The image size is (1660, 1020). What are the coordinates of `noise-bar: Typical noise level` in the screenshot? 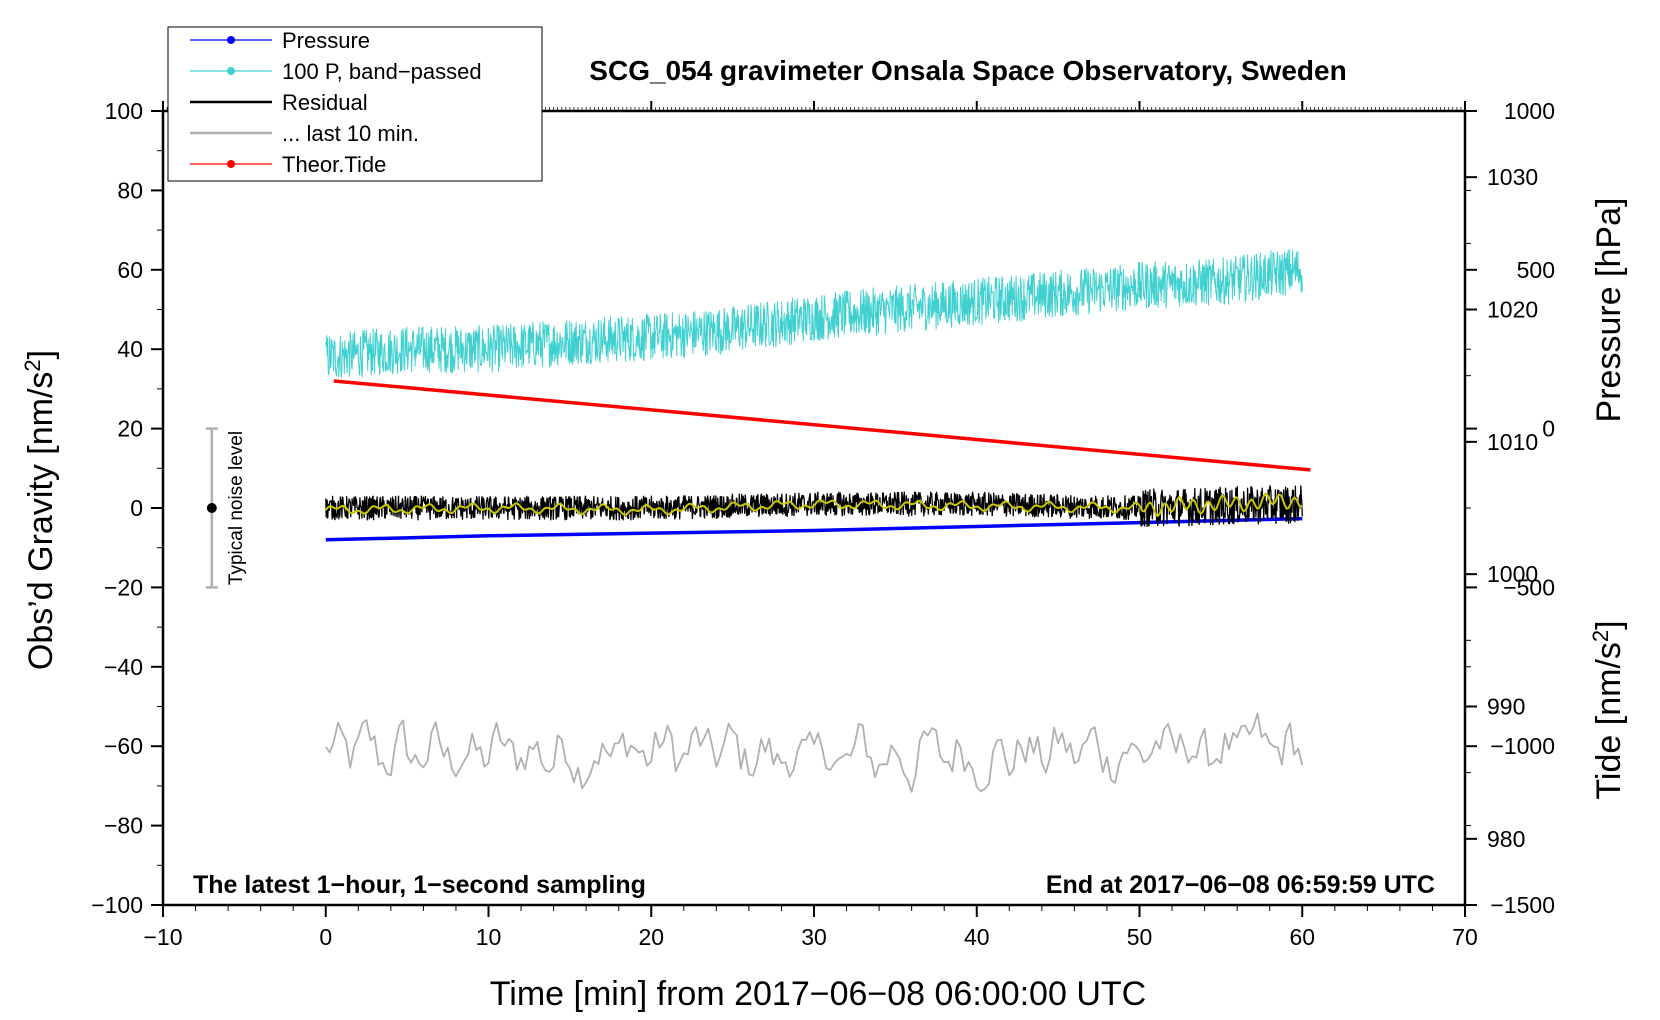 It's located at (226, 508).